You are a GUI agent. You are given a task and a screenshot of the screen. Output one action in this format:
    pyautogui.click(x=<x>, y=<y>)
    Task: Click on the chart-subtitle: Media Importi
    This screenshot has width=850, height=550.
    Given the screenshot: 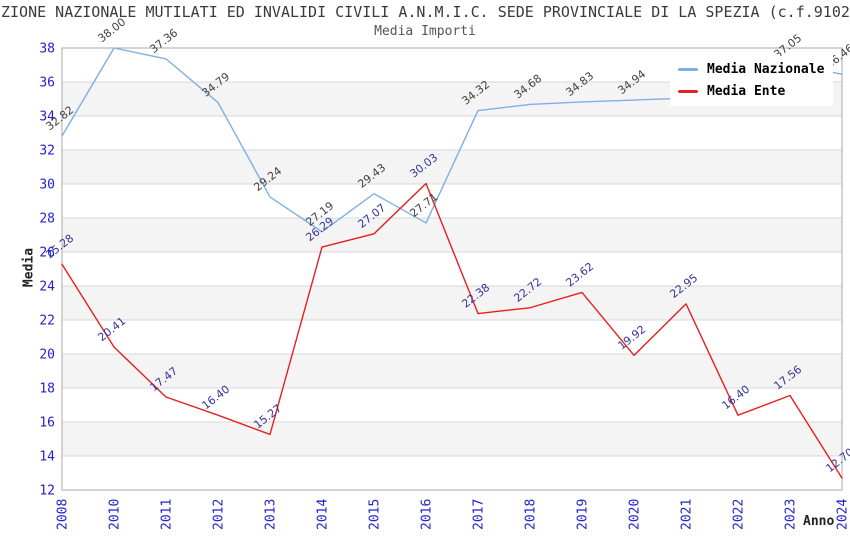 What is the action you would take?
    pyautogui.click(x=425, y=31)
    